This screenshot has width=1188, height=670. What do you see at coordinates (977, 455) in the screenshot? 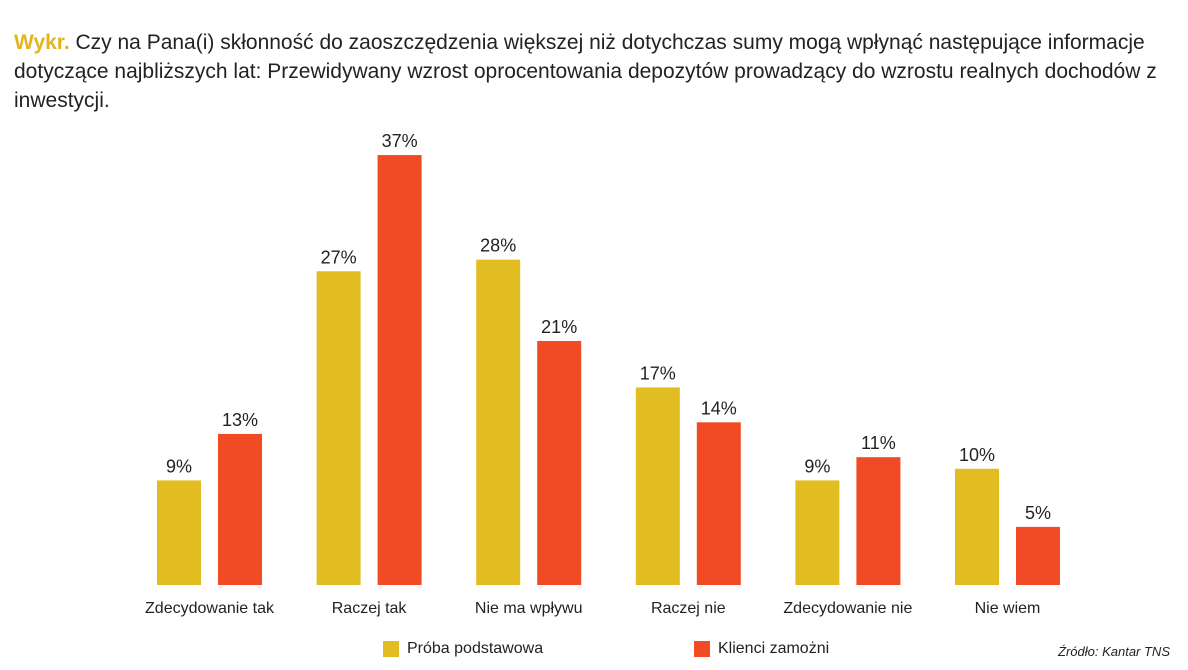
I see `data-label-series1-5: 10%` at bounding box center [977, 455].